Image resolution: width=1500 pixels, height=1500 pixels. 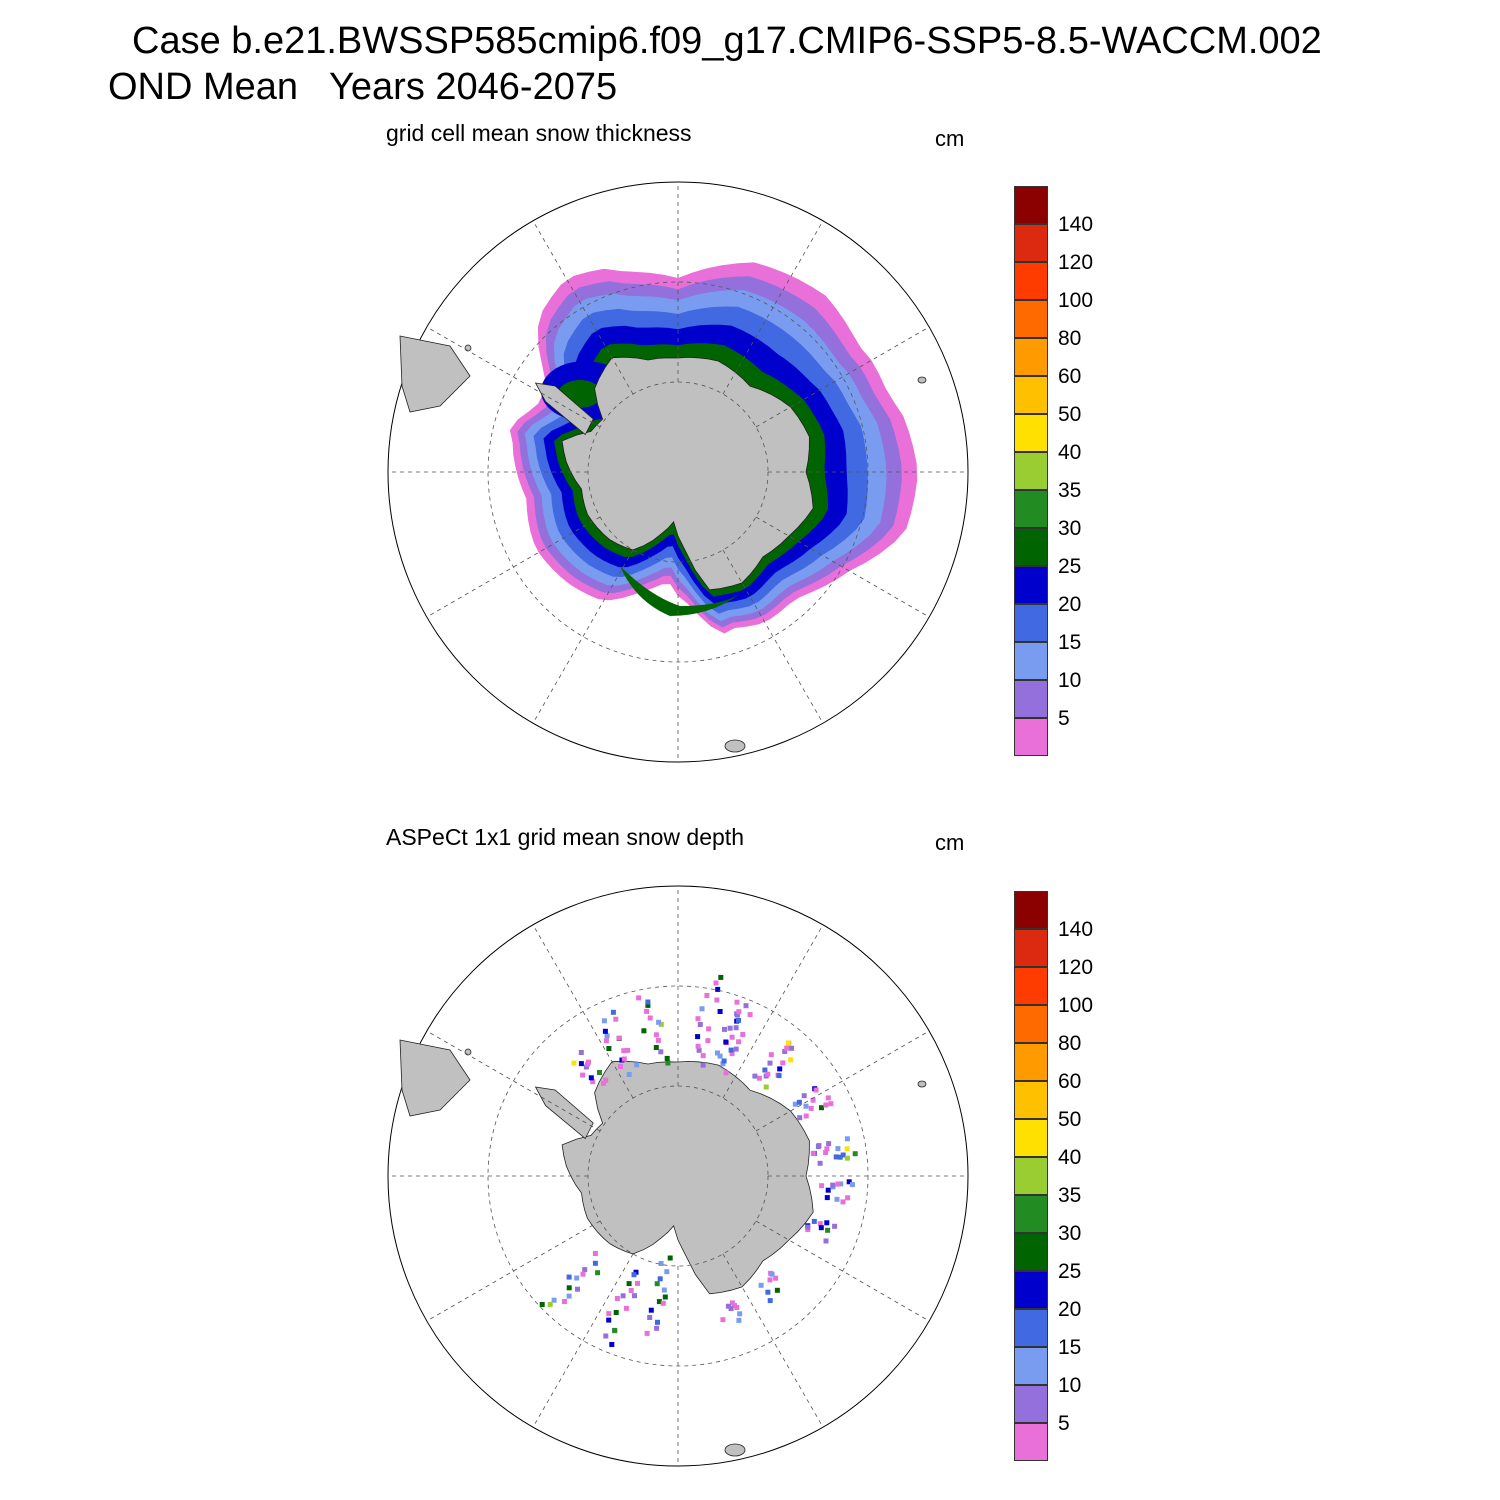 What do you see at coordinates (950, 138) in the screenshot?
I see `panel1-units: cm` at bounding box center [950, 138].